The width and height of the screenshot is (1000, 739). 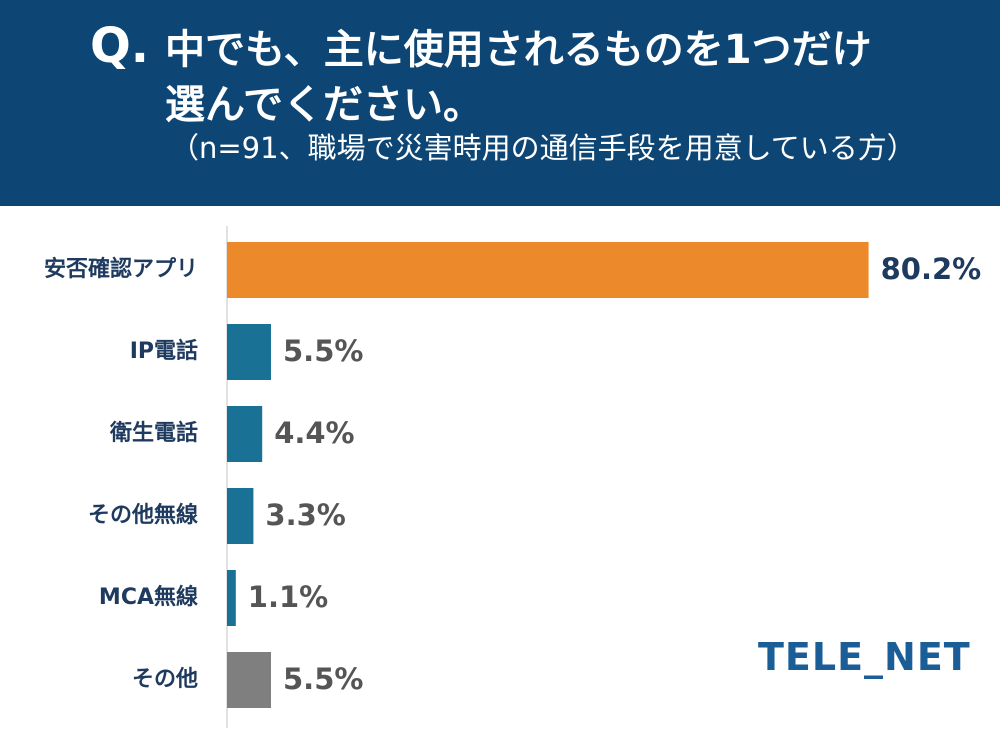 What do you see at coordinates (153, 433) in the screenshot?
I see `category-label: 衛生電話` at bounding box center [153, 433].